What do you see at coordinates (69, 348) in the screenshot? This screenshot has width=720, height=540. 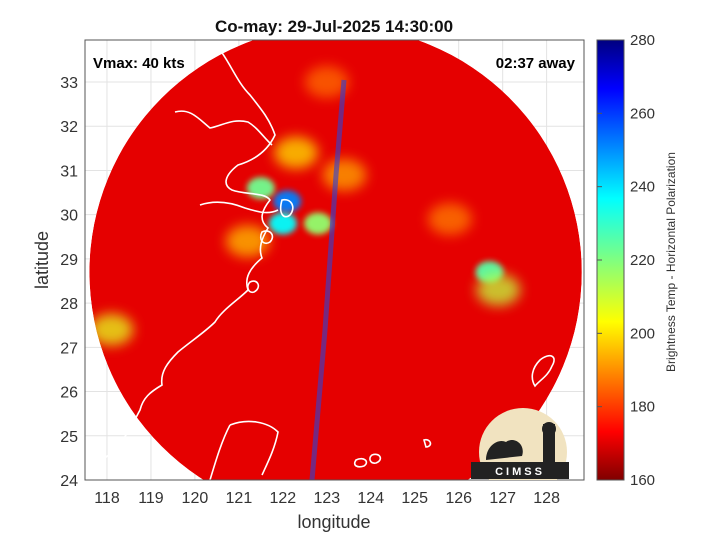 I see `y-tick-label: 27` at bounding box center [69, 348].